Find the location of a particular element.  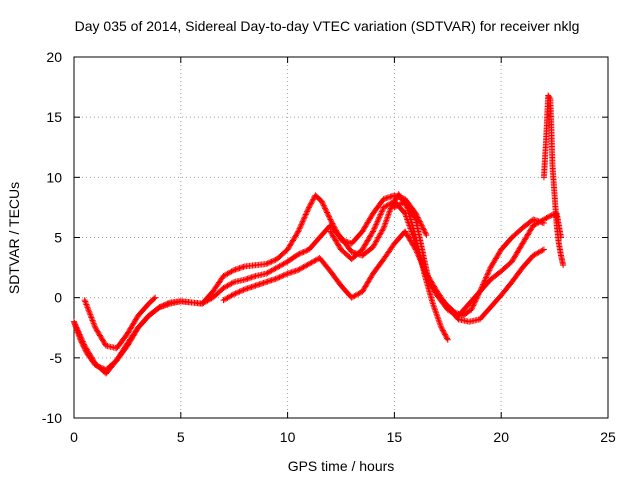

y-tick-label: 5 is located at coordinates (58, 238).